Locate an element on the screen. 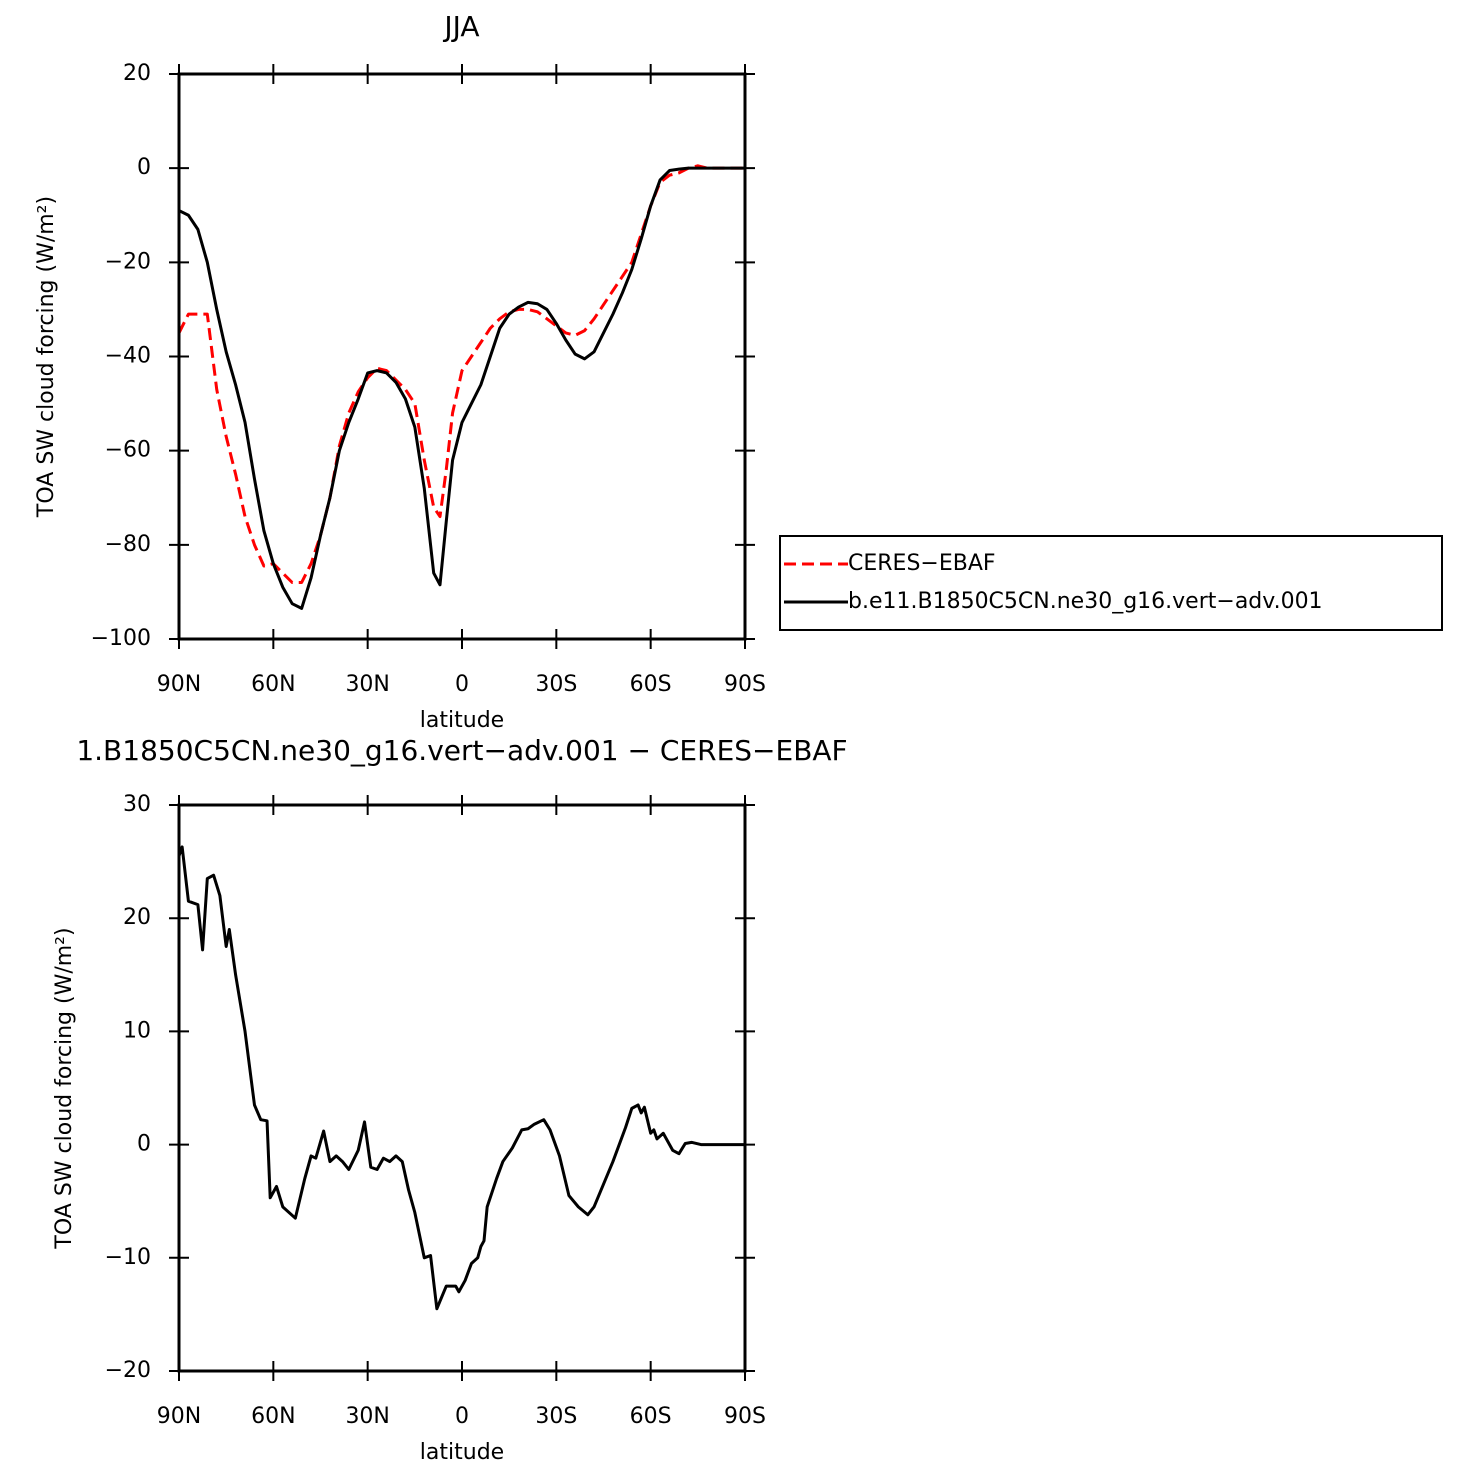  y-tick-label: 30 is located at coordinates (137, 804).